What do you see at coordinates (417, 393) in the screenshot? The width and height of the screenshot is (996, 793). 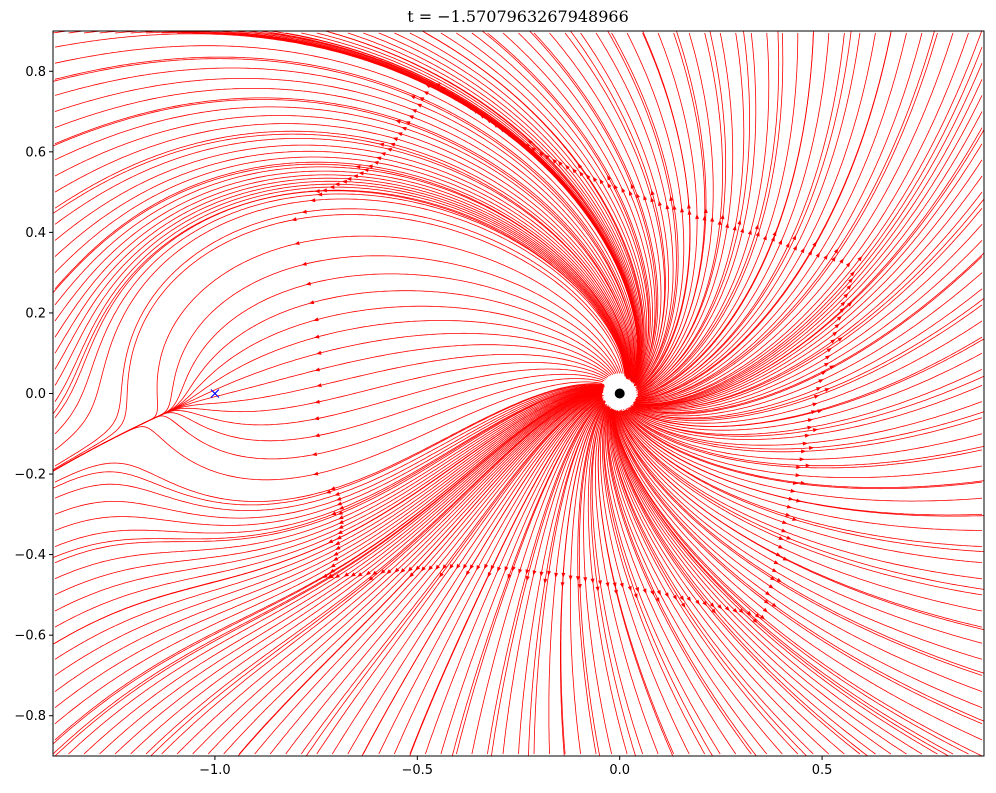 I see `markers` at bounding box center [417, 393].